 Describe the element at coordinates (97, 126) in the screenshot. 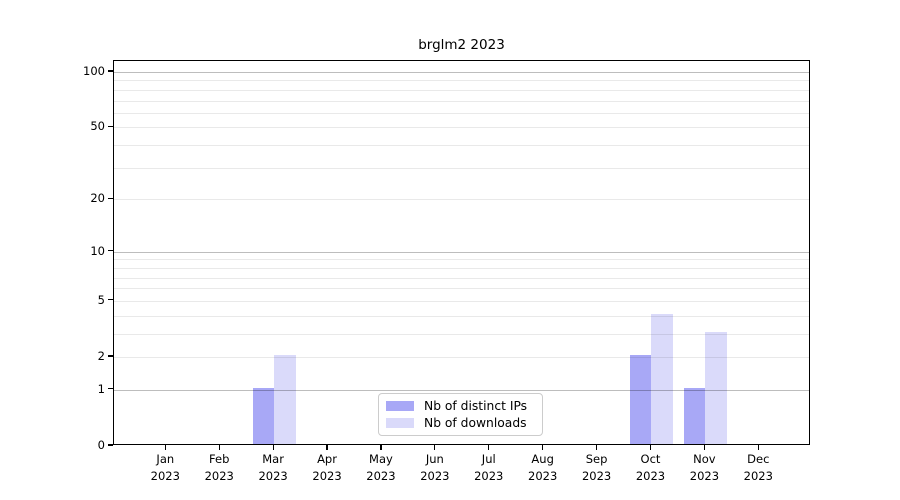

I see `y-tick-label: 50` at that location.